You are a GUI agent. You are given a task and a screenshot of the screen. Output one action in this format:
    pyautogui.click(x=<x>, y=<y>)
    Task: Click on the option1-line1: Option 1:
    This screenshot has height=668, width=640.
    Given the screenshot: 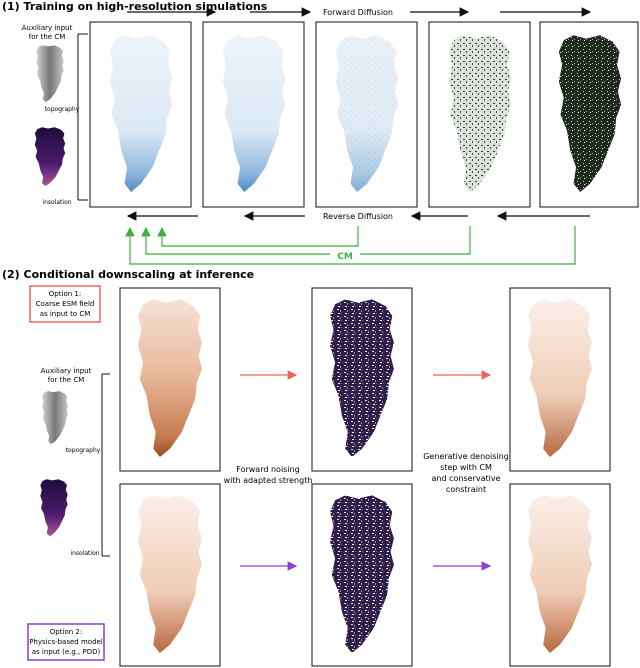 What is the action you would take?
    pyautogui.click(x=65, y=294)
    